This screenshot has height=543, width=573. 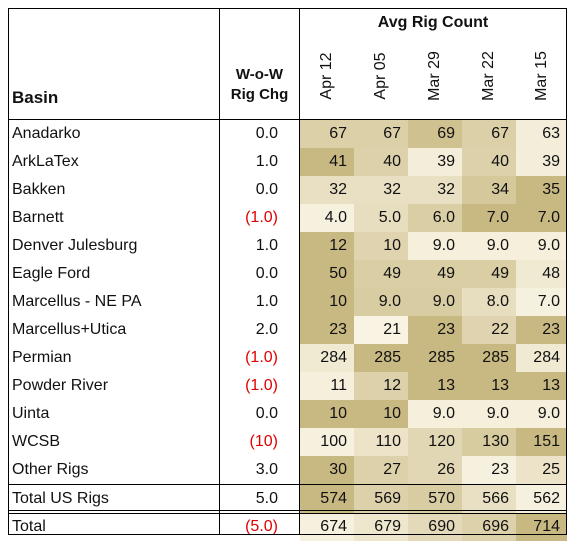 What do you see at coordinates (489, 330) in the screenshot?
I see `rig-count-cell: 22` at bounding box center [489, 330].